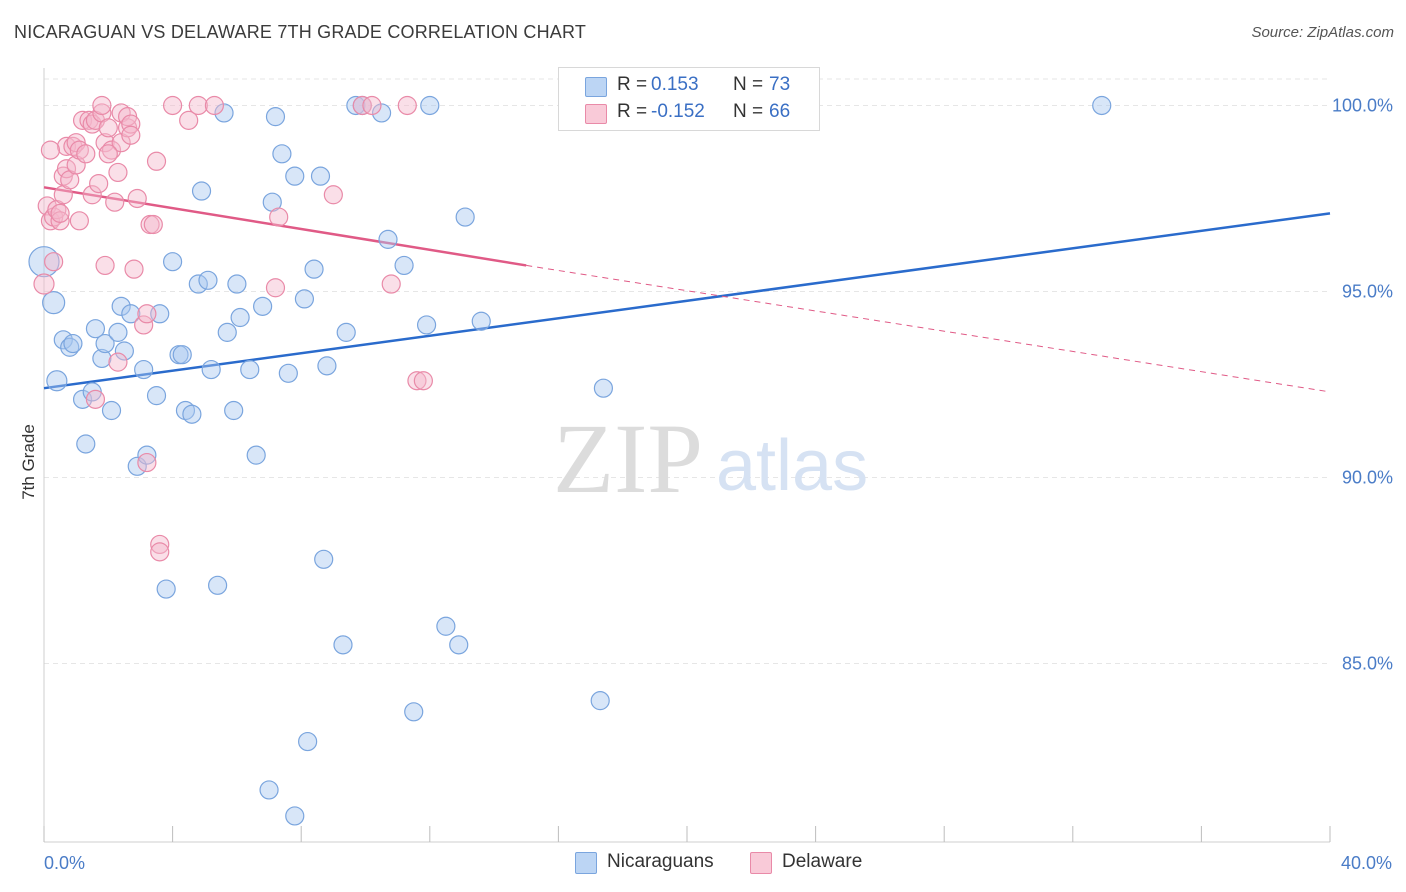 This screenshot has height=892, width=1406. Describe the element at coordinates (675, 84) in the screenshot. I see `r-value: 0.153` at that location.